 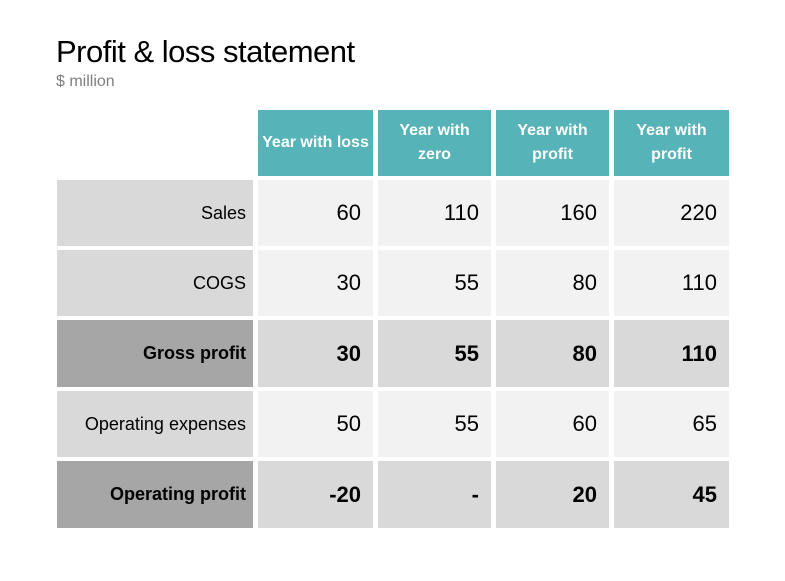 I want to click on value-cell: 220, so click(x=671, y=213).